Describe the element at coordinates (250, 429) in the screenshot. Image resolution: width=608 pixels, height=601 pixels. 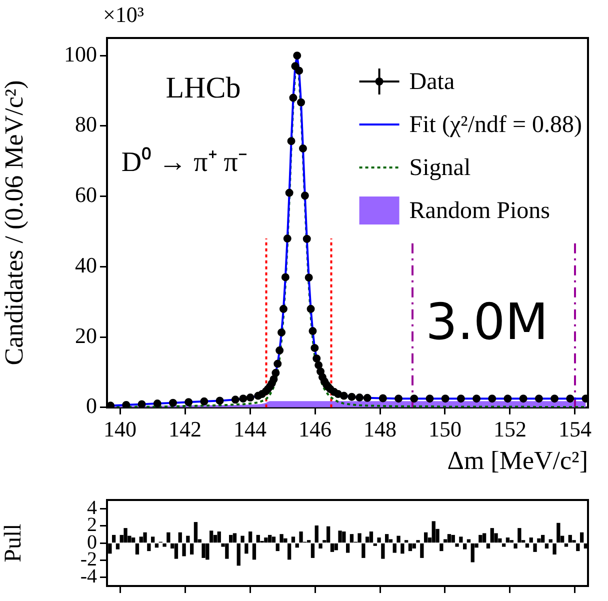
I see `x-tick-label: 144` at that location.